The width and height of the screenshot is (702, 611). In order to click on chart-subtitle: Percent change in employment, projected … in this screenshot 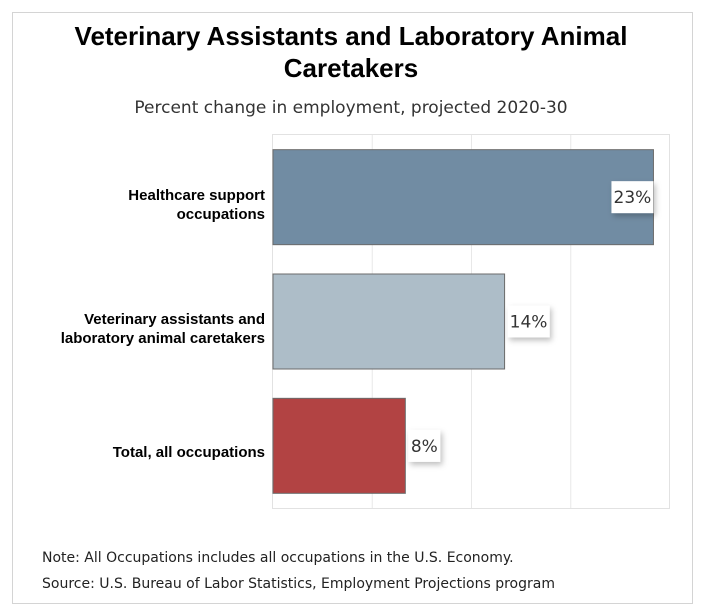, I will do `click(351, 108)`.